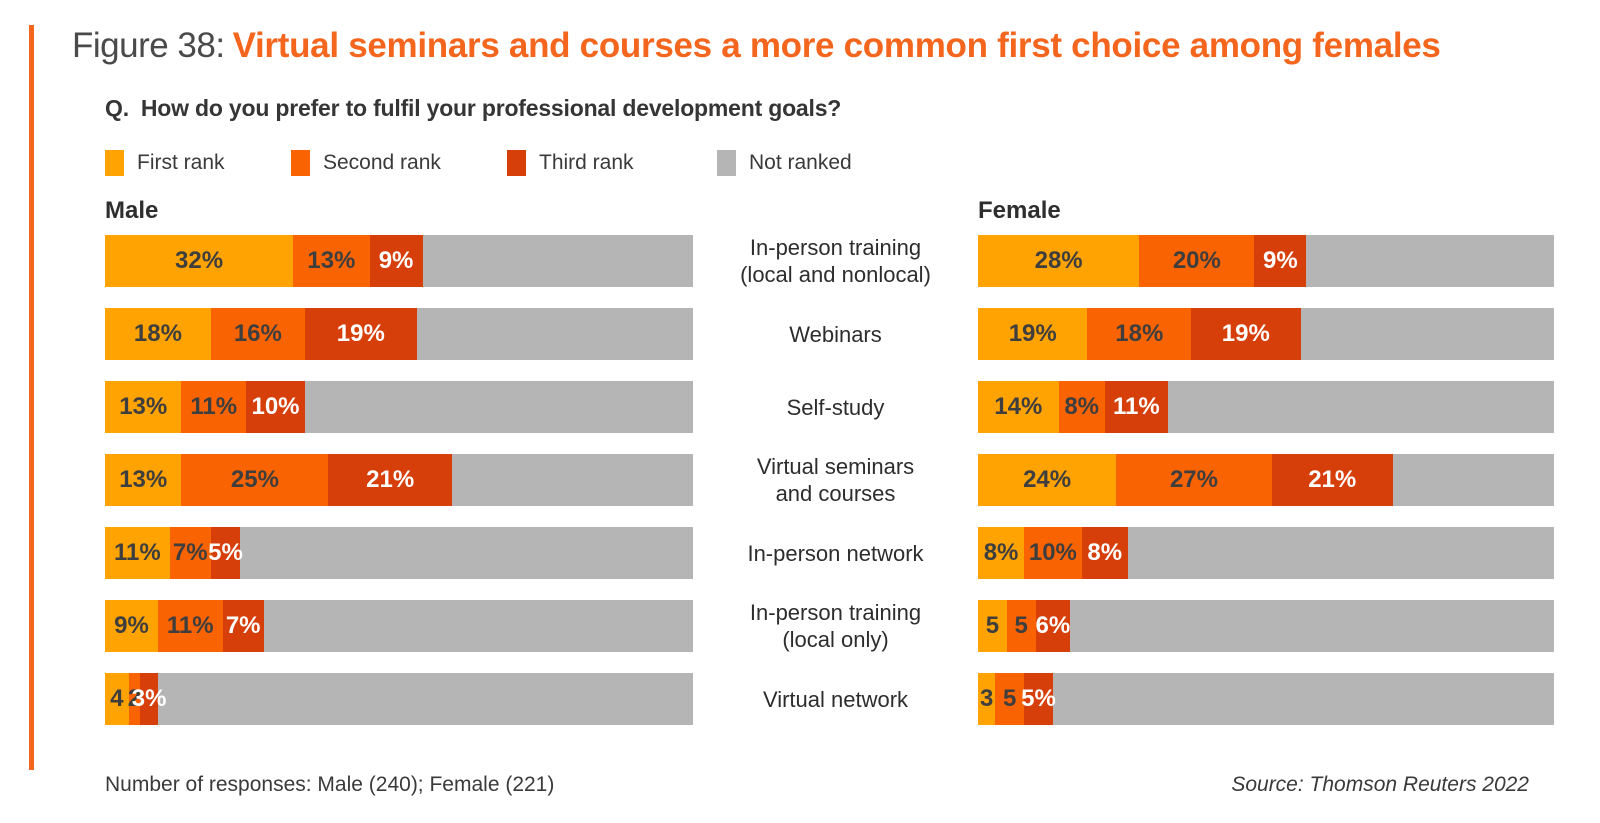 This screenshot has width=1600, height=823. I want to click on segment-value-label: 3, so click(986, 698).